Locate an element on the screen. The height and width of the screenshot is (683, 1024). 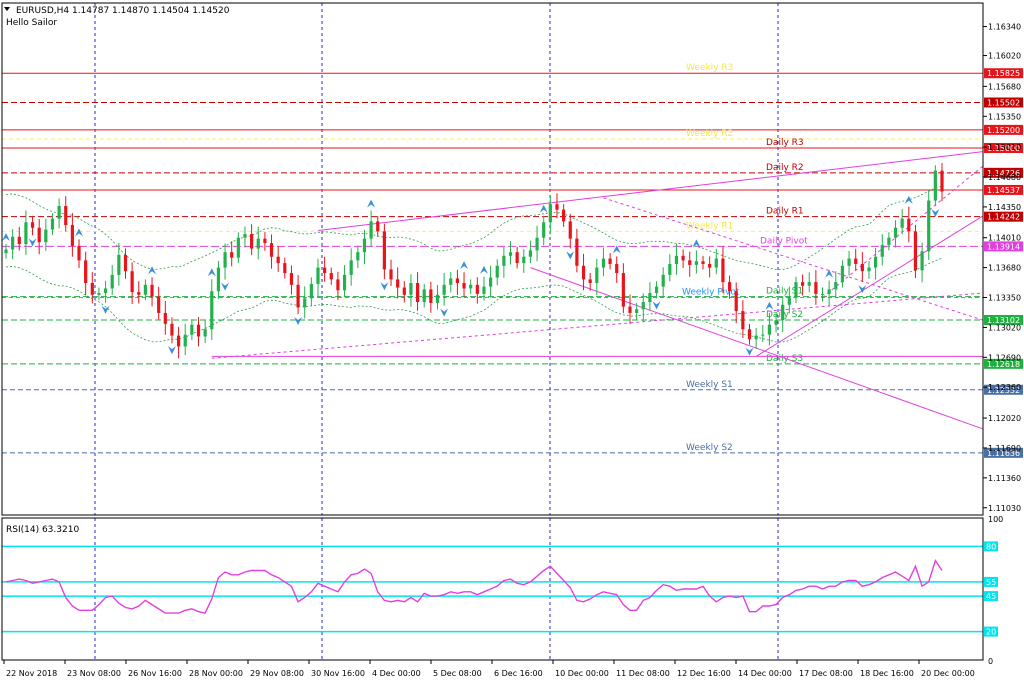
pivot-level-label: Daily S2 is located at coordinates (784, 315).